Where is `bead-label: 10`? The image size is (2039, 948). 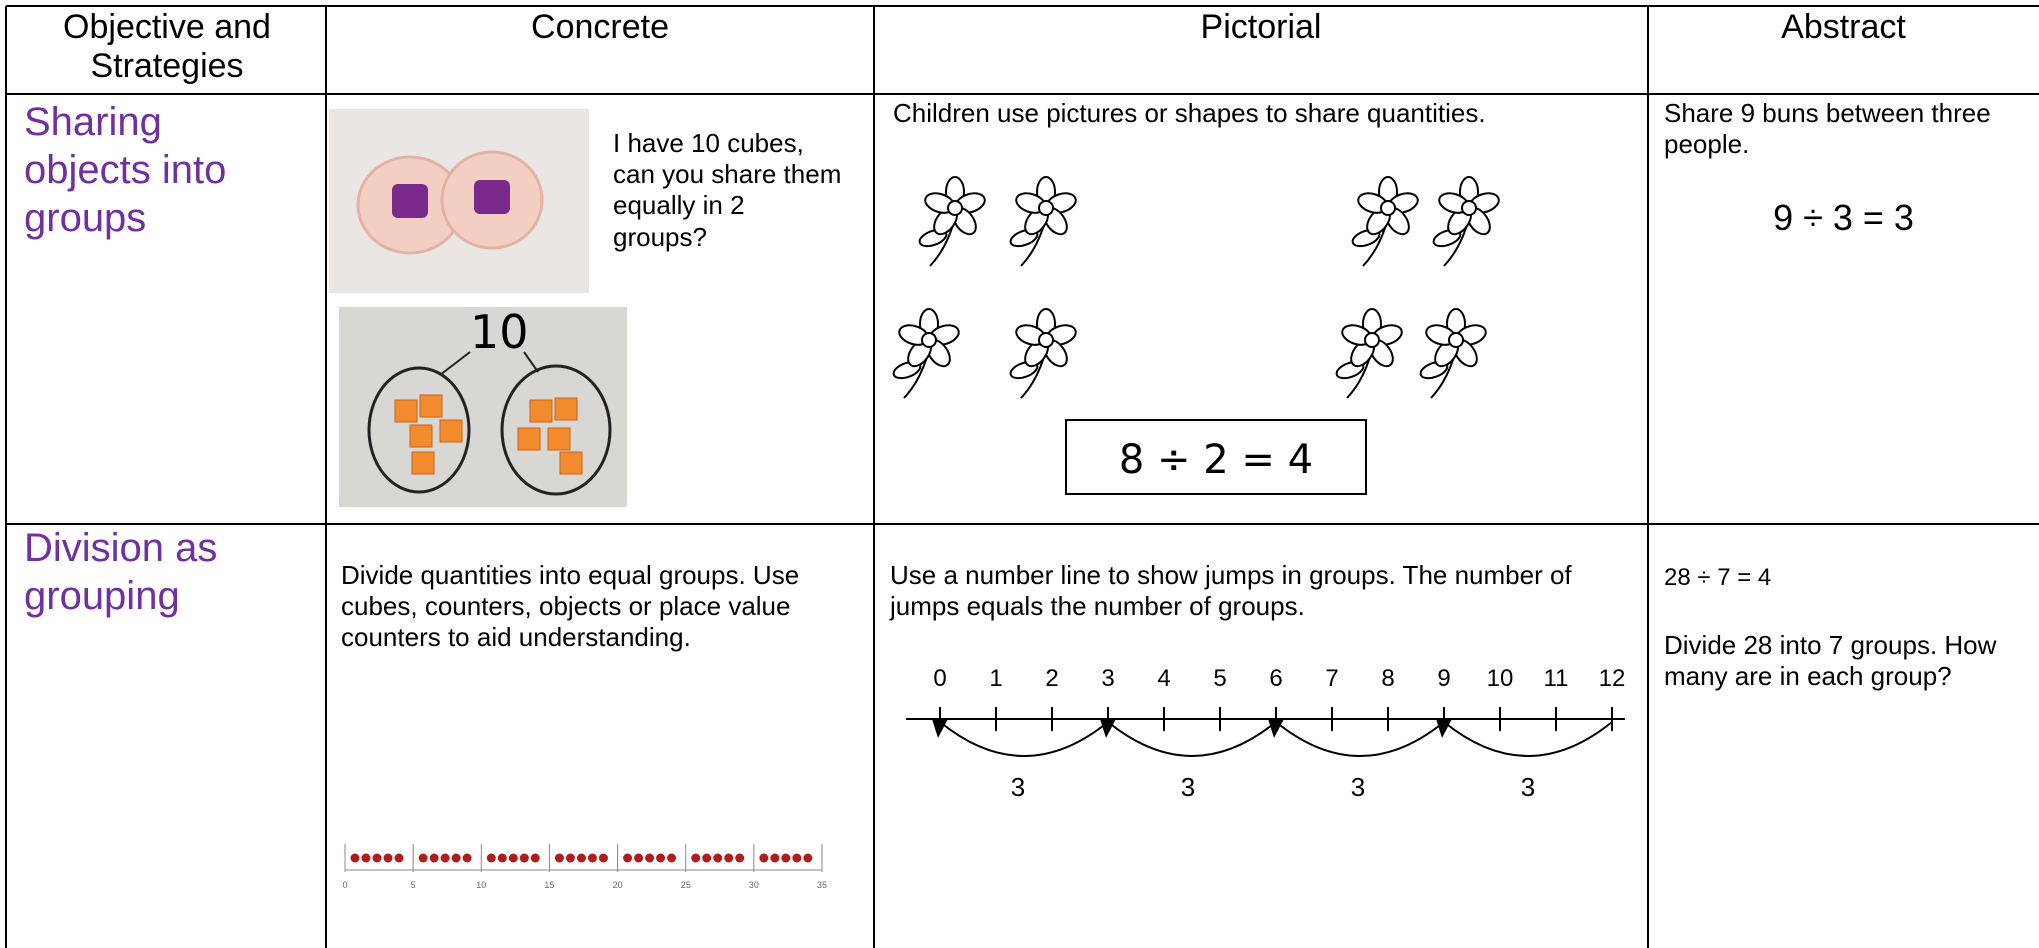
bead-label: 10 is located at coordinates (481, 885).